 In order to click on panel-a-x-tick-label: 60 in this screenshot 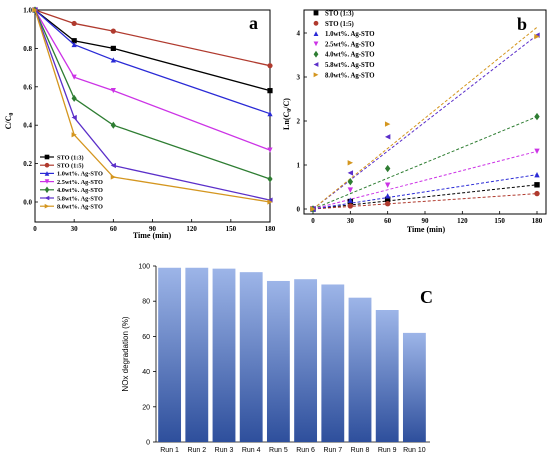, I will do `click(114, 229)`.